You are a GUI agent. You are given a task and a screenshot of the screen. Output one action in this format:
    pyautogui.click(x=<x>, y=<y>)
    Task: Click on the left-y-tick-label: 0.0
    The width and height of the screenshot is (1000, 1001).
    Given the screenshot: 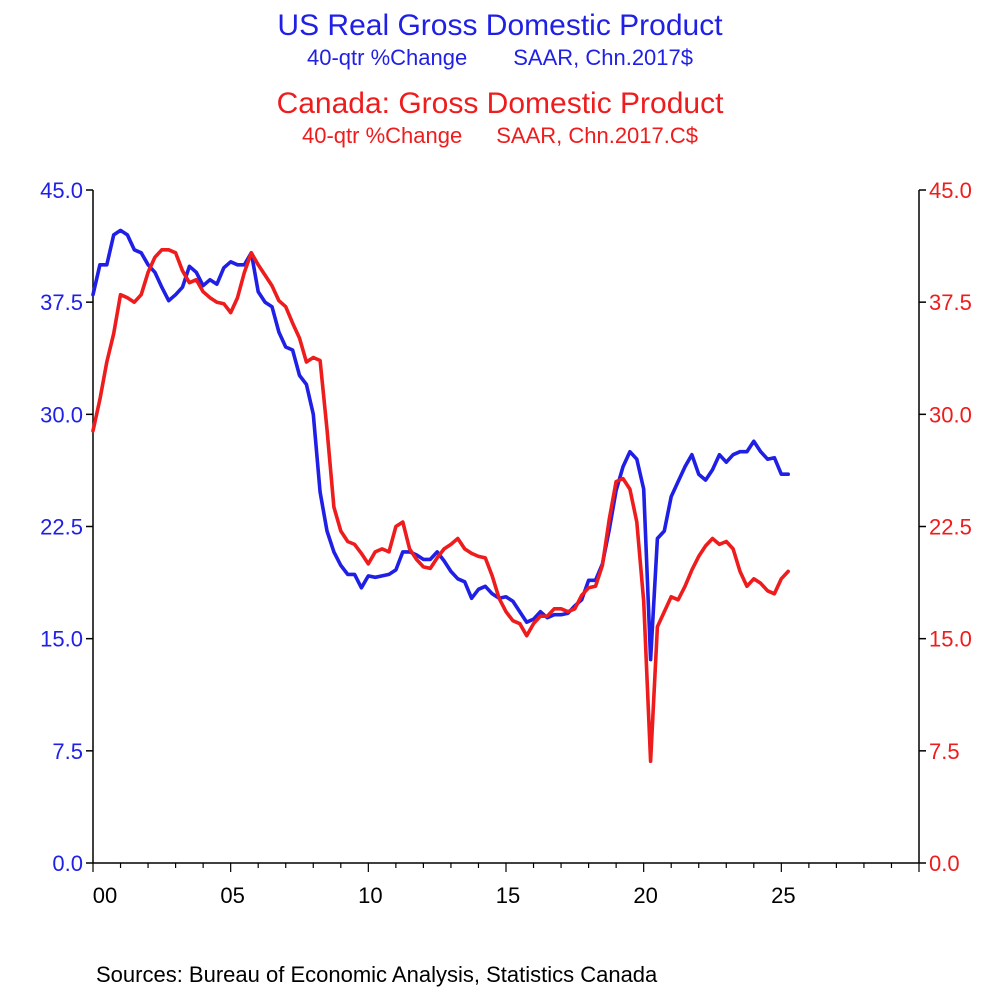 What is the action you would take?
    pyautogui.click(x=67, y=863)
    